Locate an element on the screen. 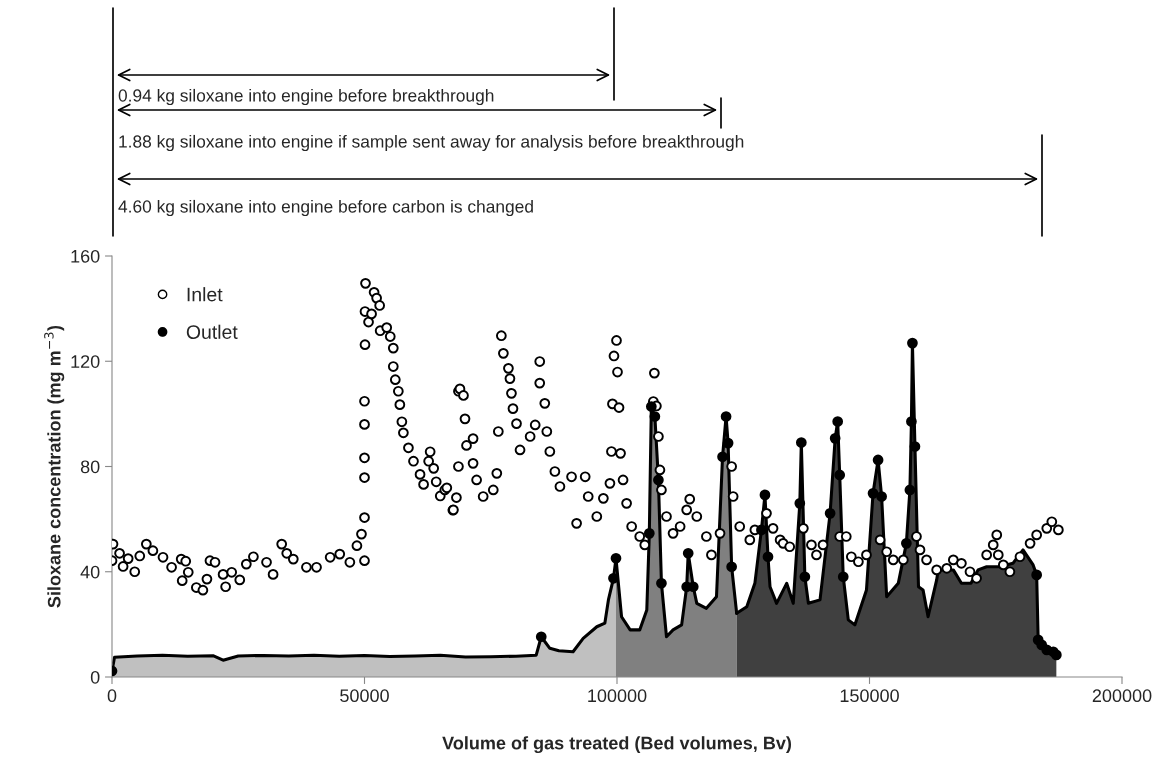 The width and height of the screenshot is (1172, 778). text: 1.88 kg siloxane into engine if sample sent away for analysis before breakthrough is located at coordinates (431, 143).